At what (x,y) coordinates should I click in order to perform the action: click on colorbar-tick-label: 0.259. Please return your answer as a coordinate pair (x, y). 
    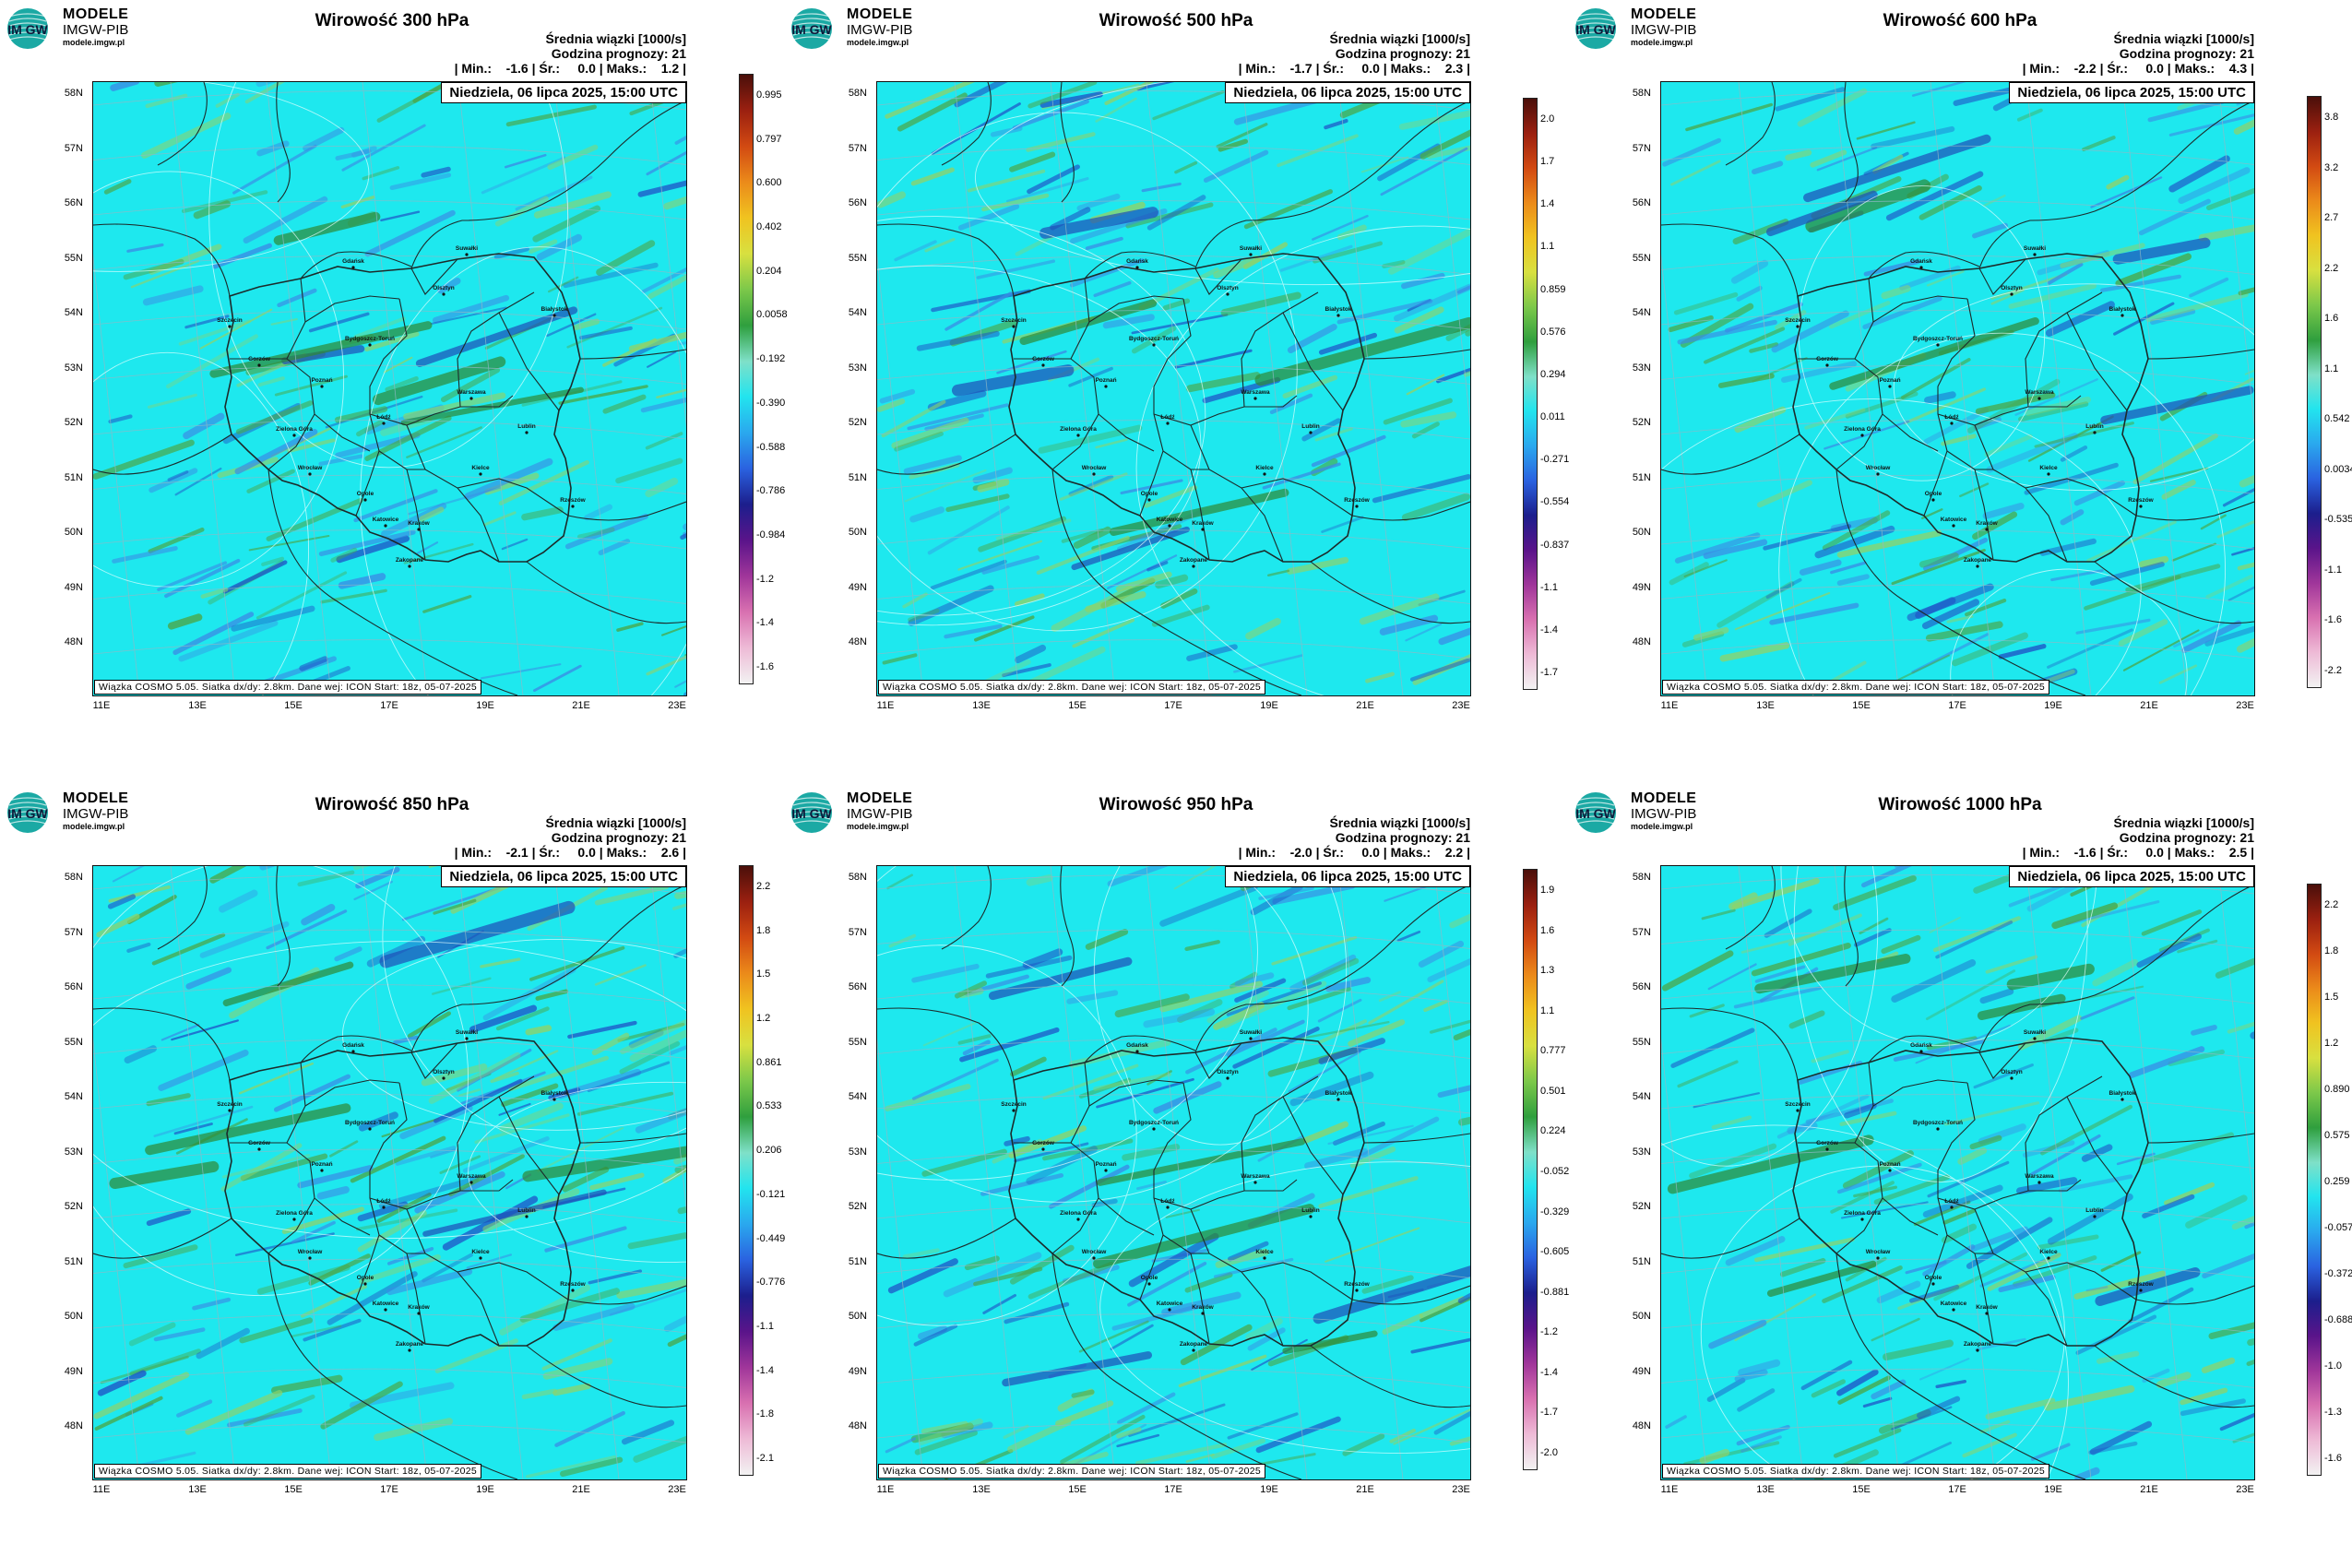
    Looking at the image, I should click on (2337, 1181).